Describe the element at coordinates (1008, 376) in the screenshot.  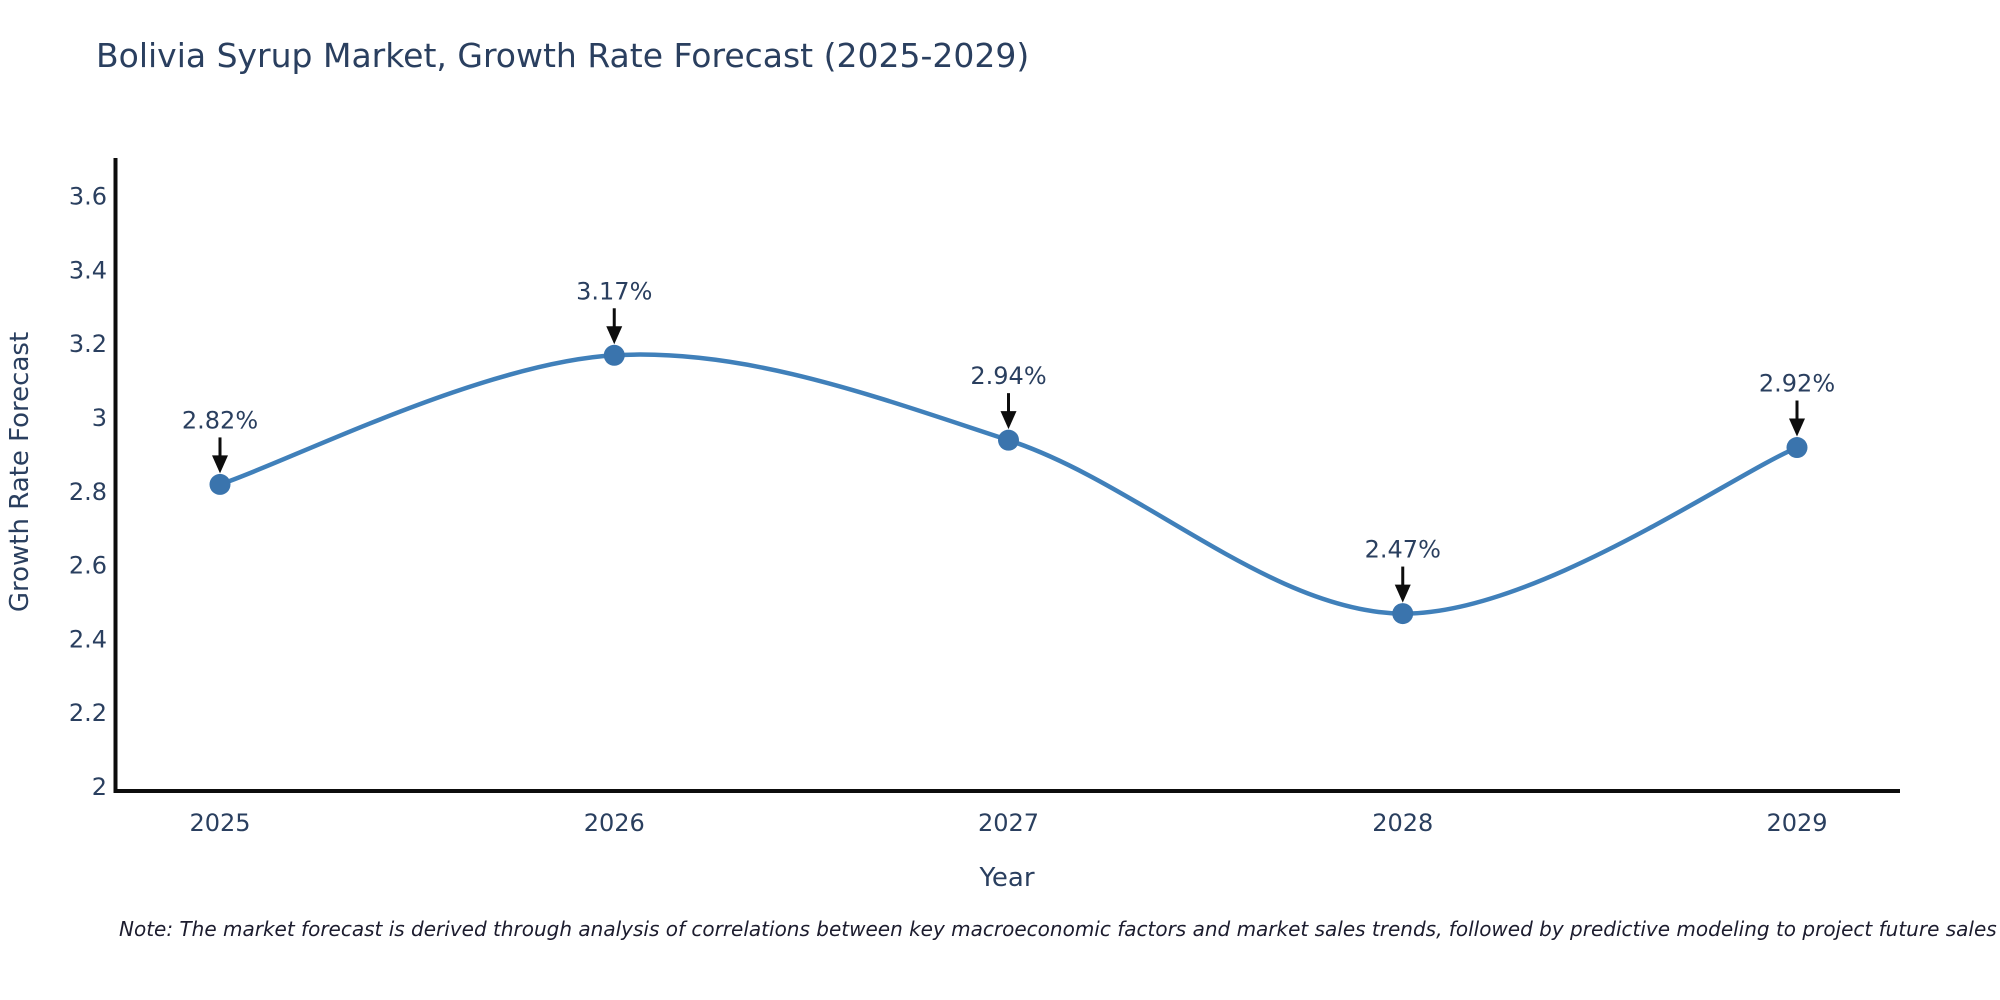
I see `point-value-label: 2.94%` at that location.